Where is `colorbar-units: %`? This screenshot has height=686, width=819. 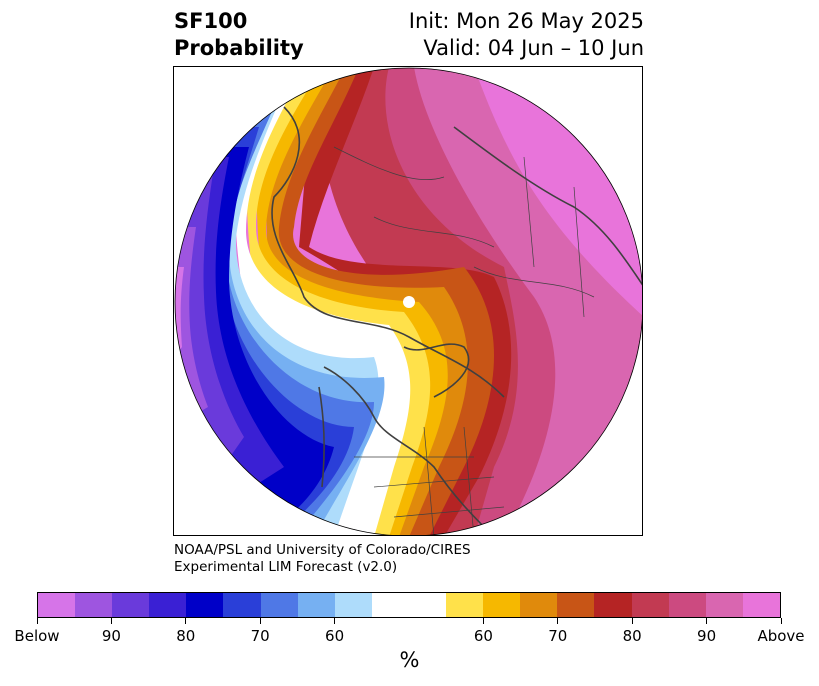 colorbar-units: % is located at coordinates (409, 660).